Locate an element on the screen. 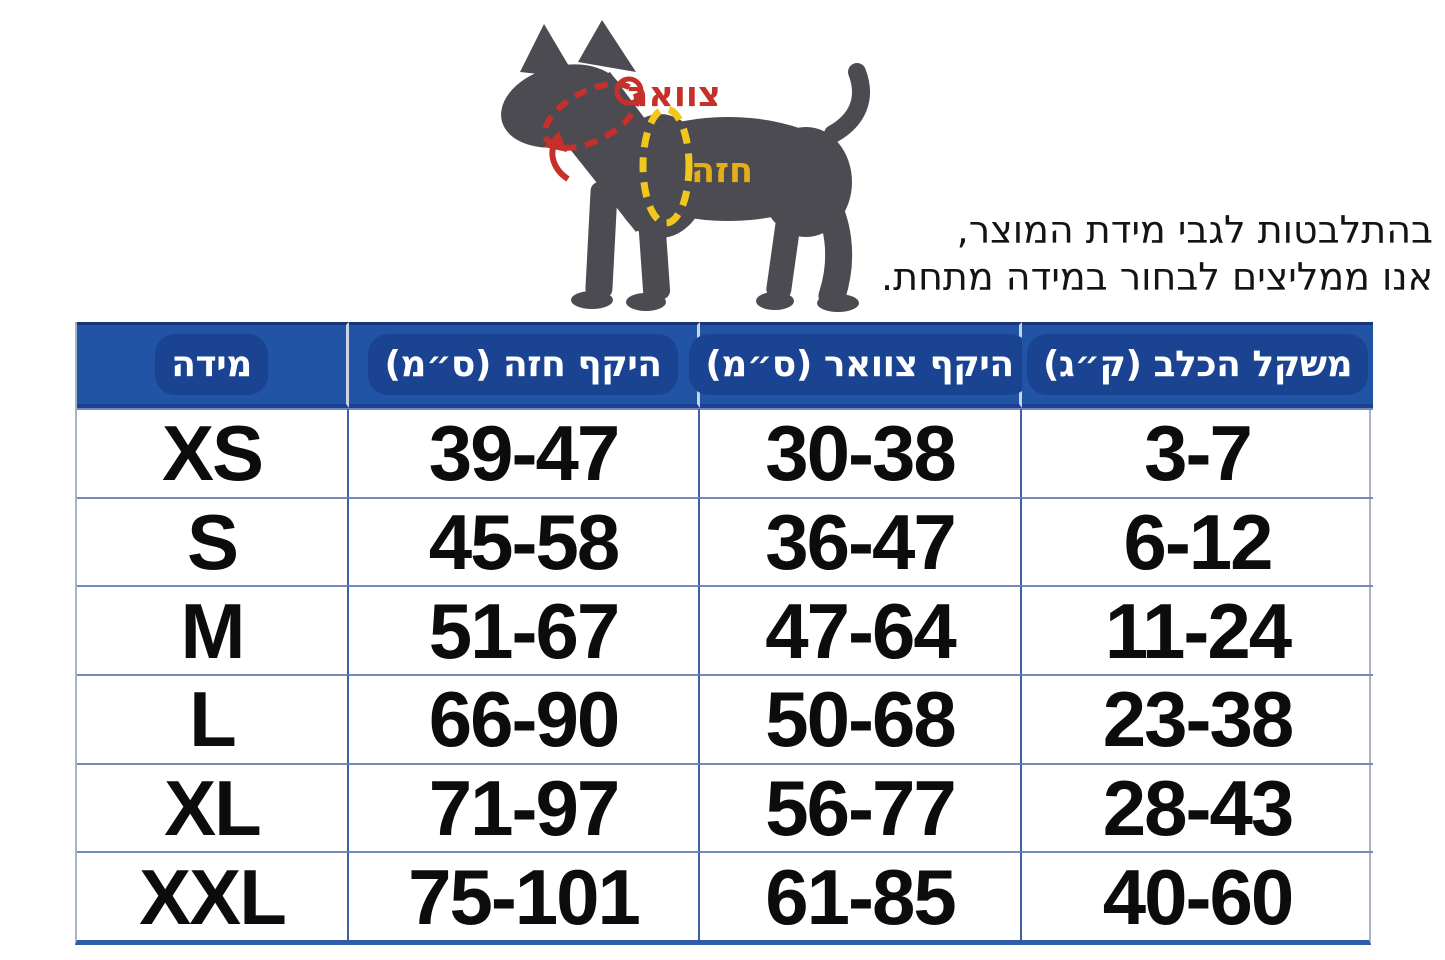  size-cell: XL is located at coordinates (213, 807).